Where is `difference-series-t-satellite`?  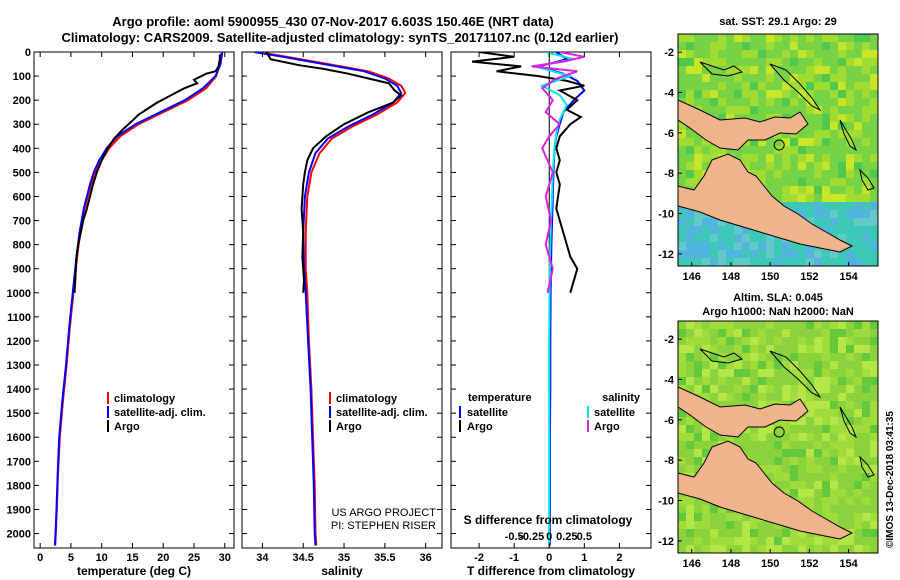
difference-series-t-satellite is located at coordinates (560, 299).